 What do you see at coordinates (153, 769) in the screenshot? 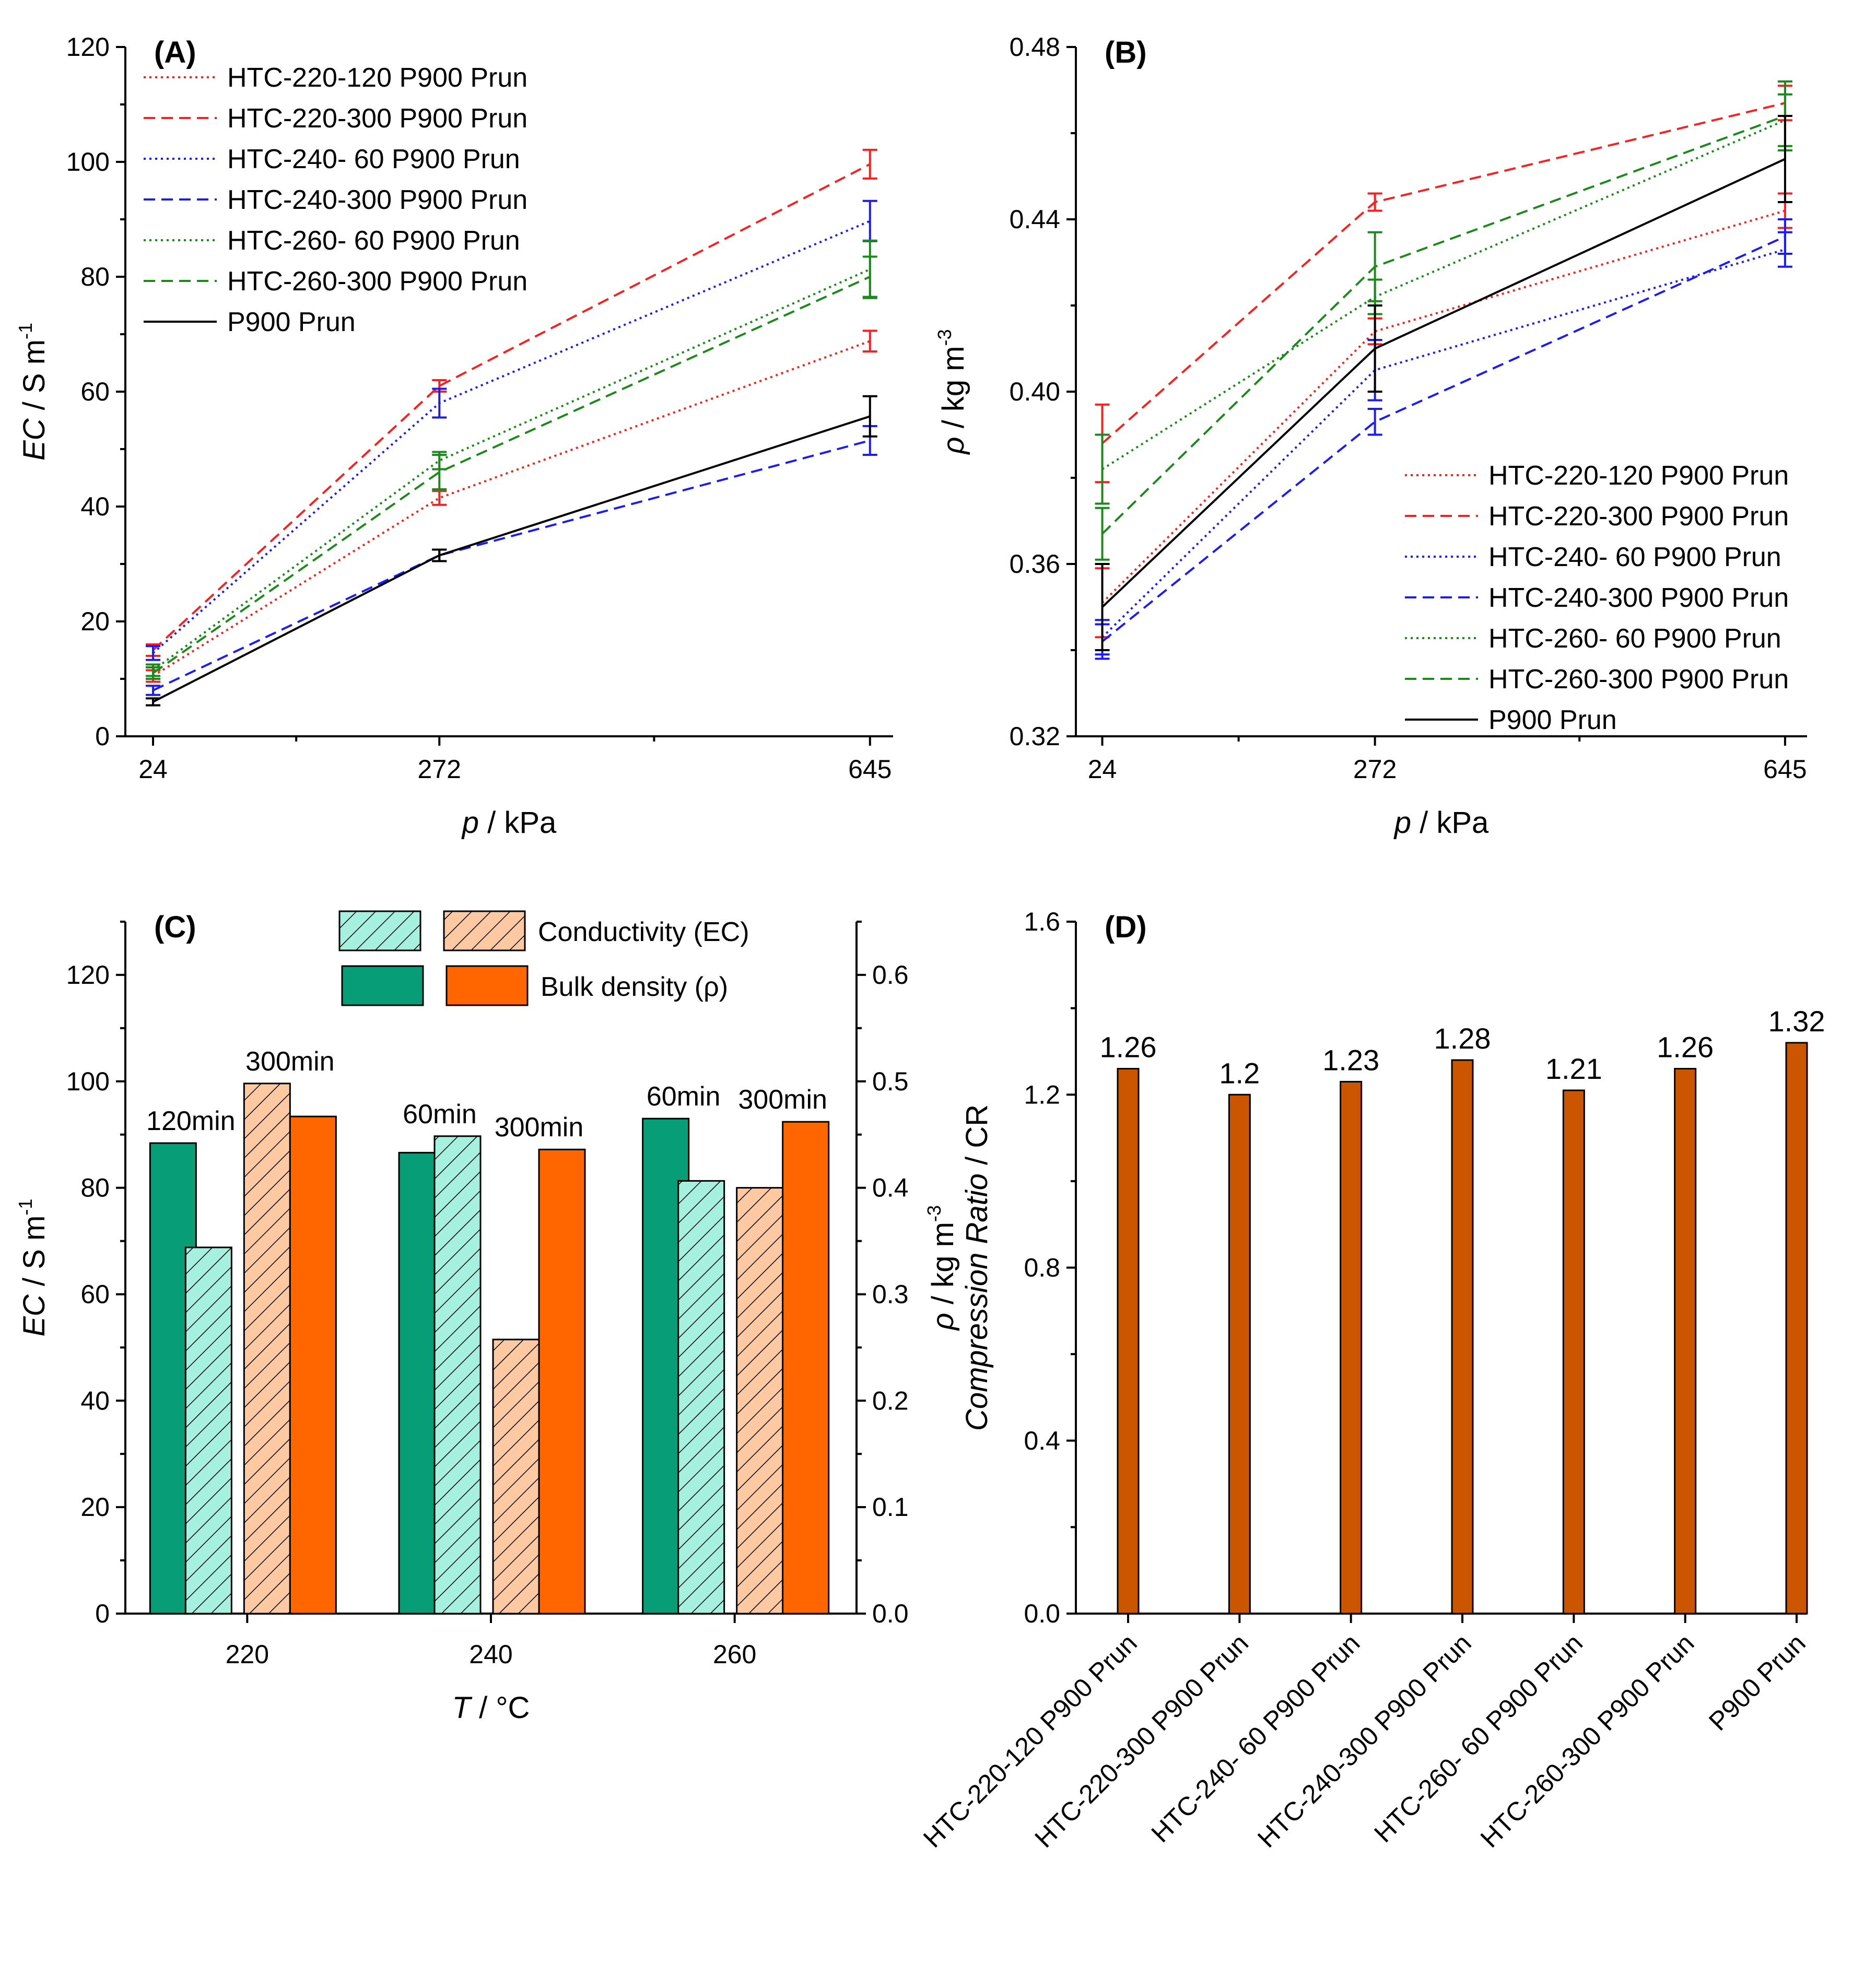
I see `x-tick-label: 24` at bounding box center [153, 769].